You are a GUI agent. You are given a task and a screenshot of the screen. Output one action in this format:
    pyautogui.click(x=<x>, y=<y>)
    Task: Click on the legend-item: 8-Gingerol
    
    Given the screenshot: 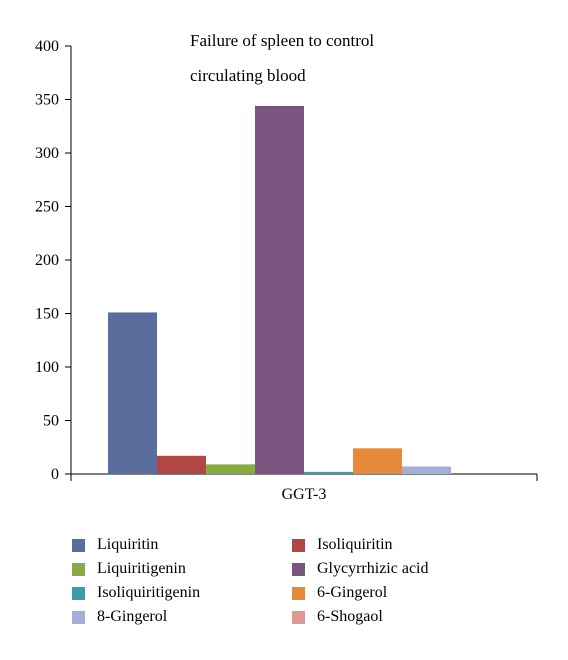 What is the action you would take?
    pyautogui.click(x=119, y=617)
    